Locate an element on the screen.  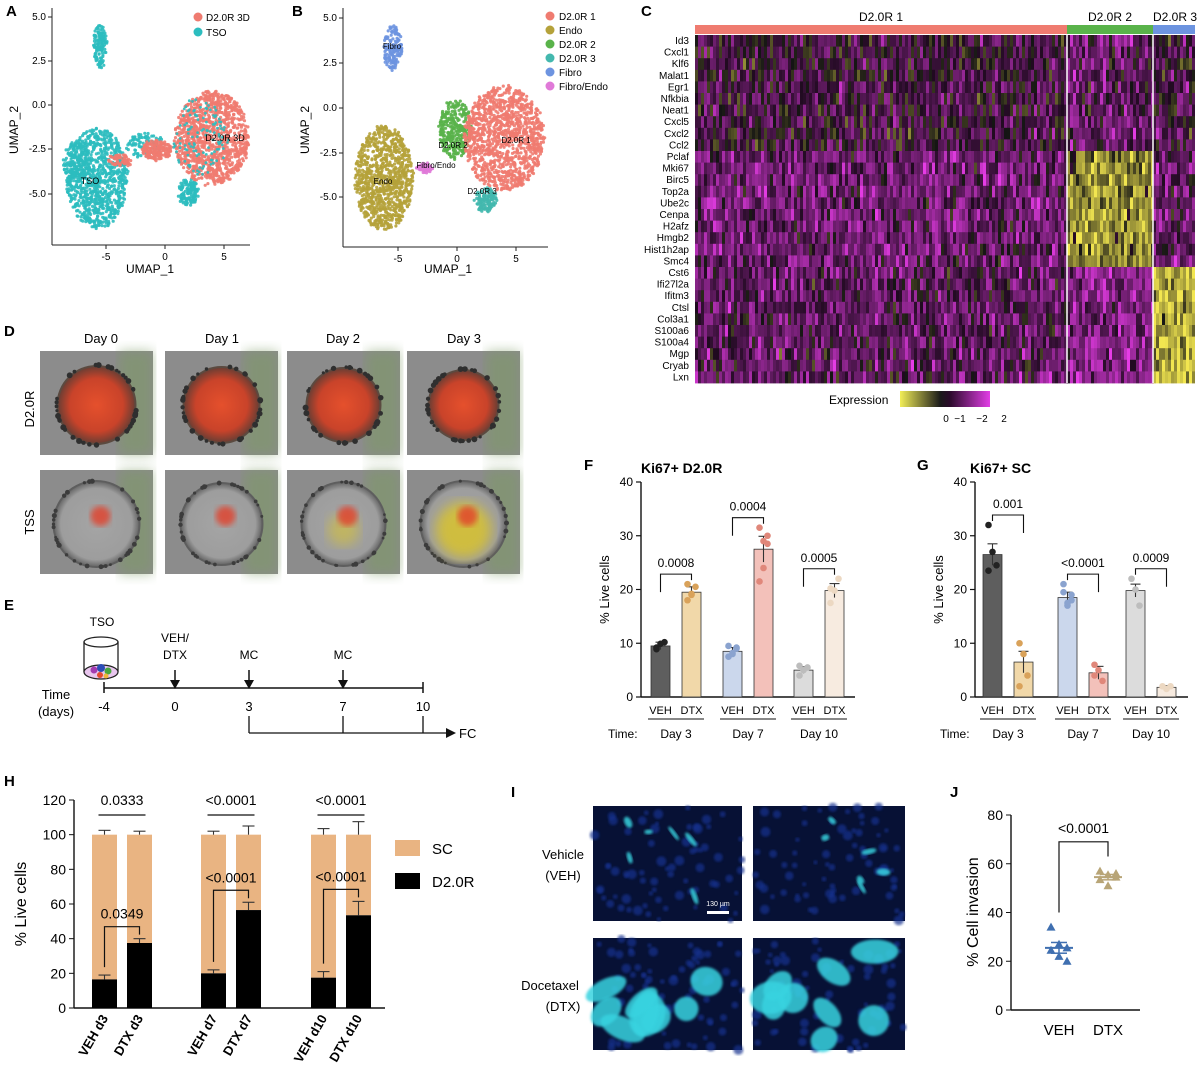
heatmap-gene-label: Ifitm3 is located at coordinates (677, 296).